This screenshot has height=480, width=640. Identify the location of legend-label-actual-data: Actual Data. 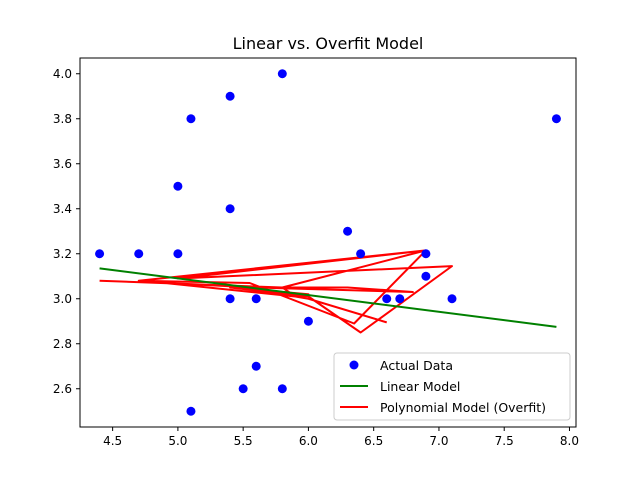
(416, 365).